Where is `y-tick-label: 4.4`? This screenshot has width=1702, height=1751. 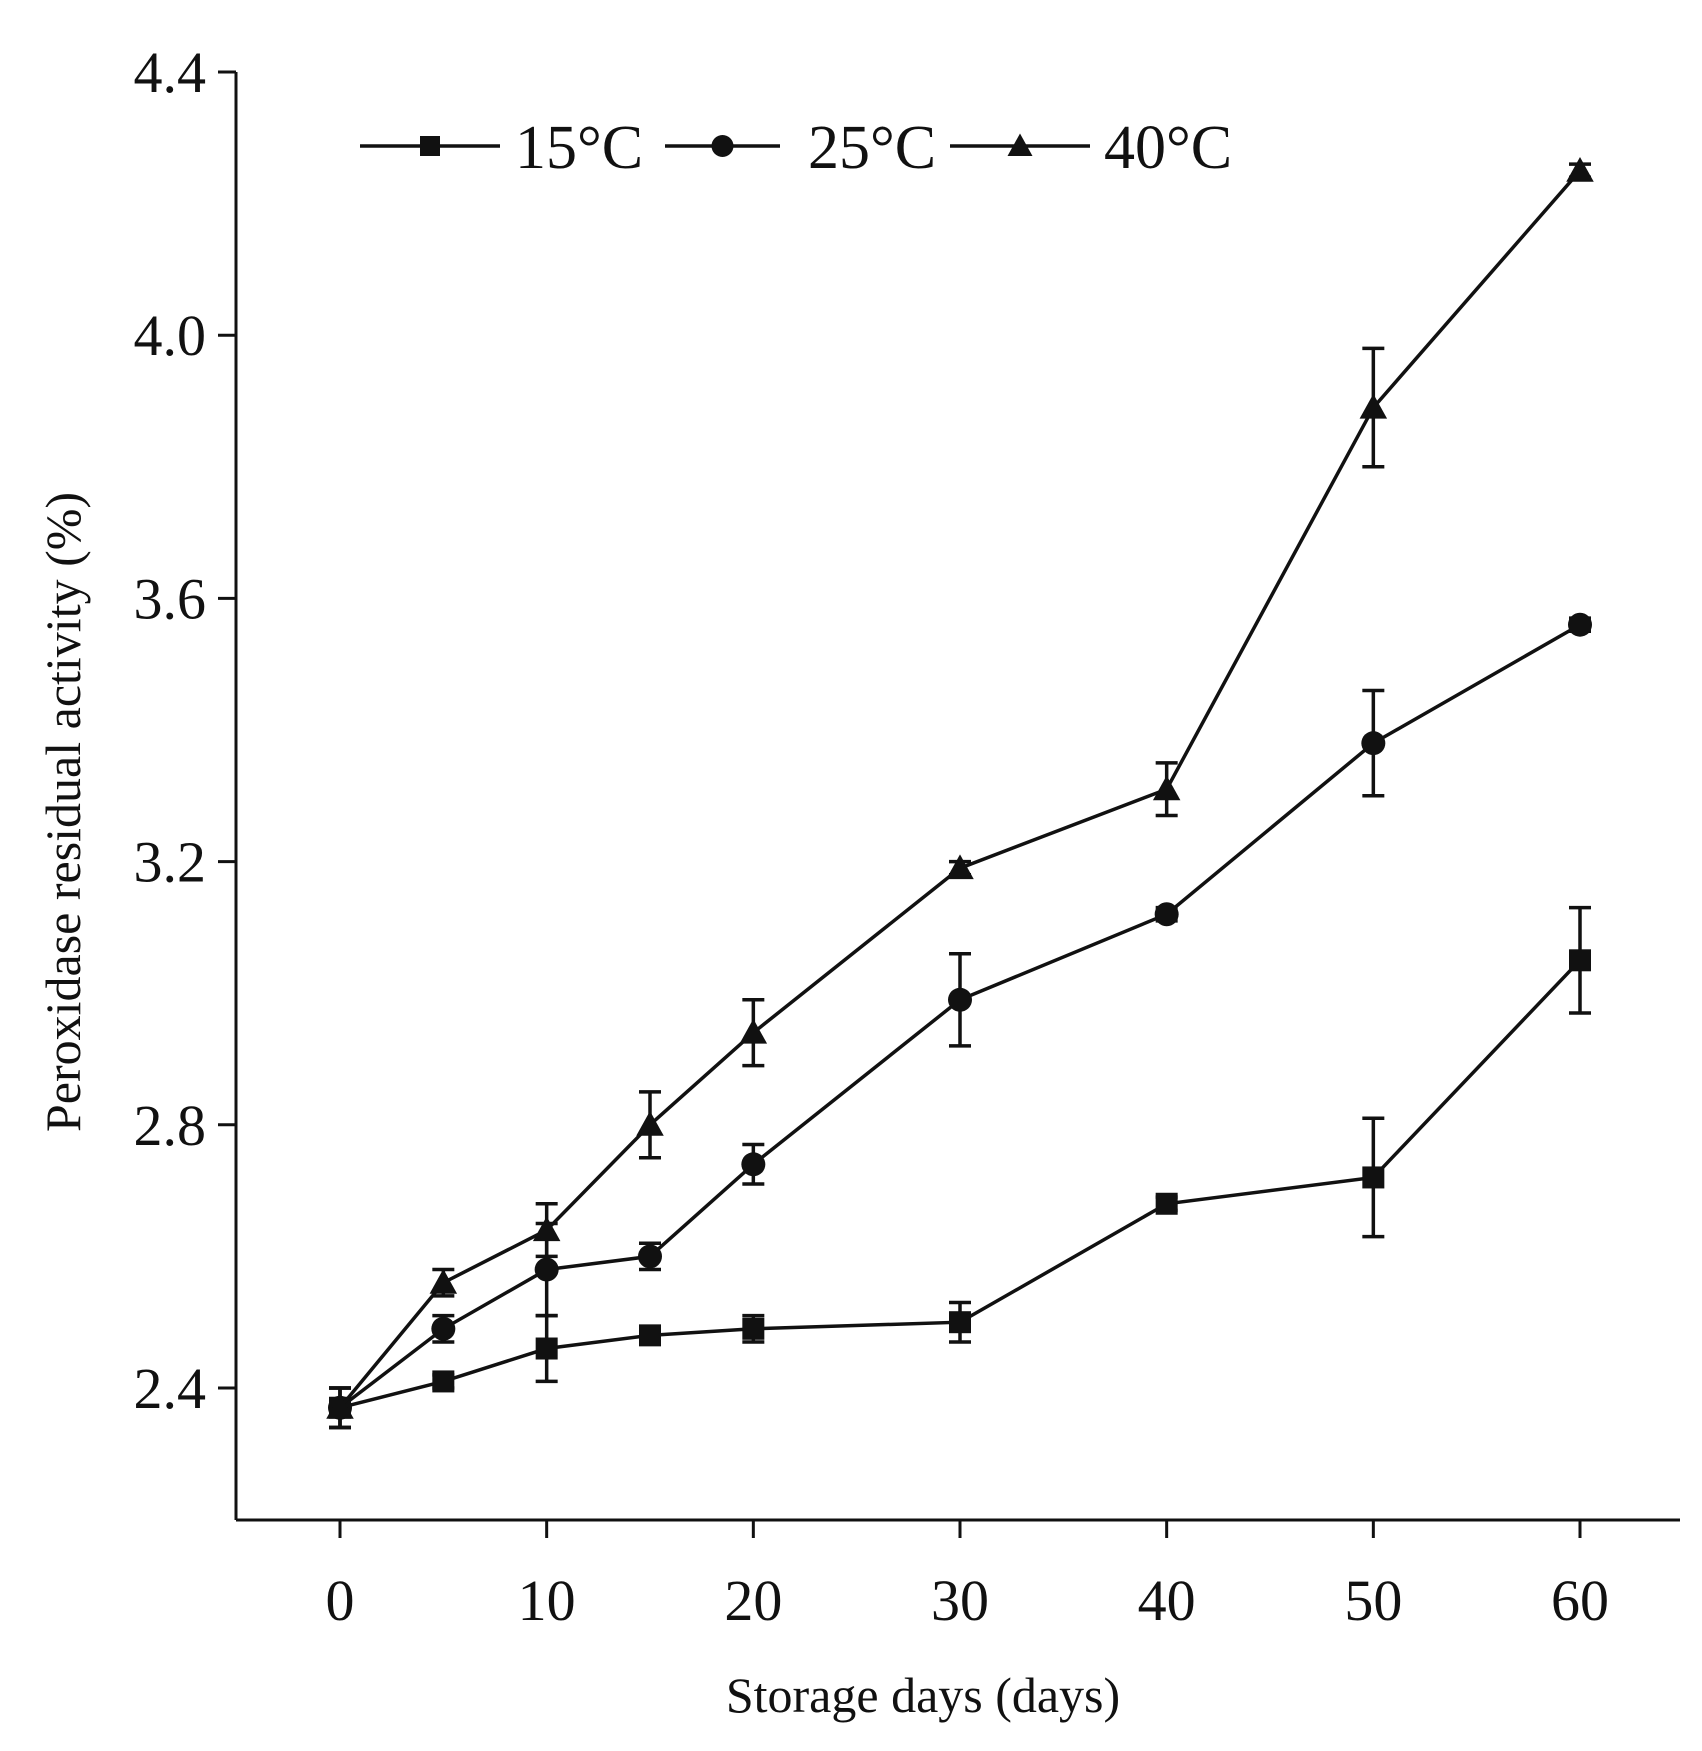 y-tick-label: 4.4 is located at coordinates (170, 72).